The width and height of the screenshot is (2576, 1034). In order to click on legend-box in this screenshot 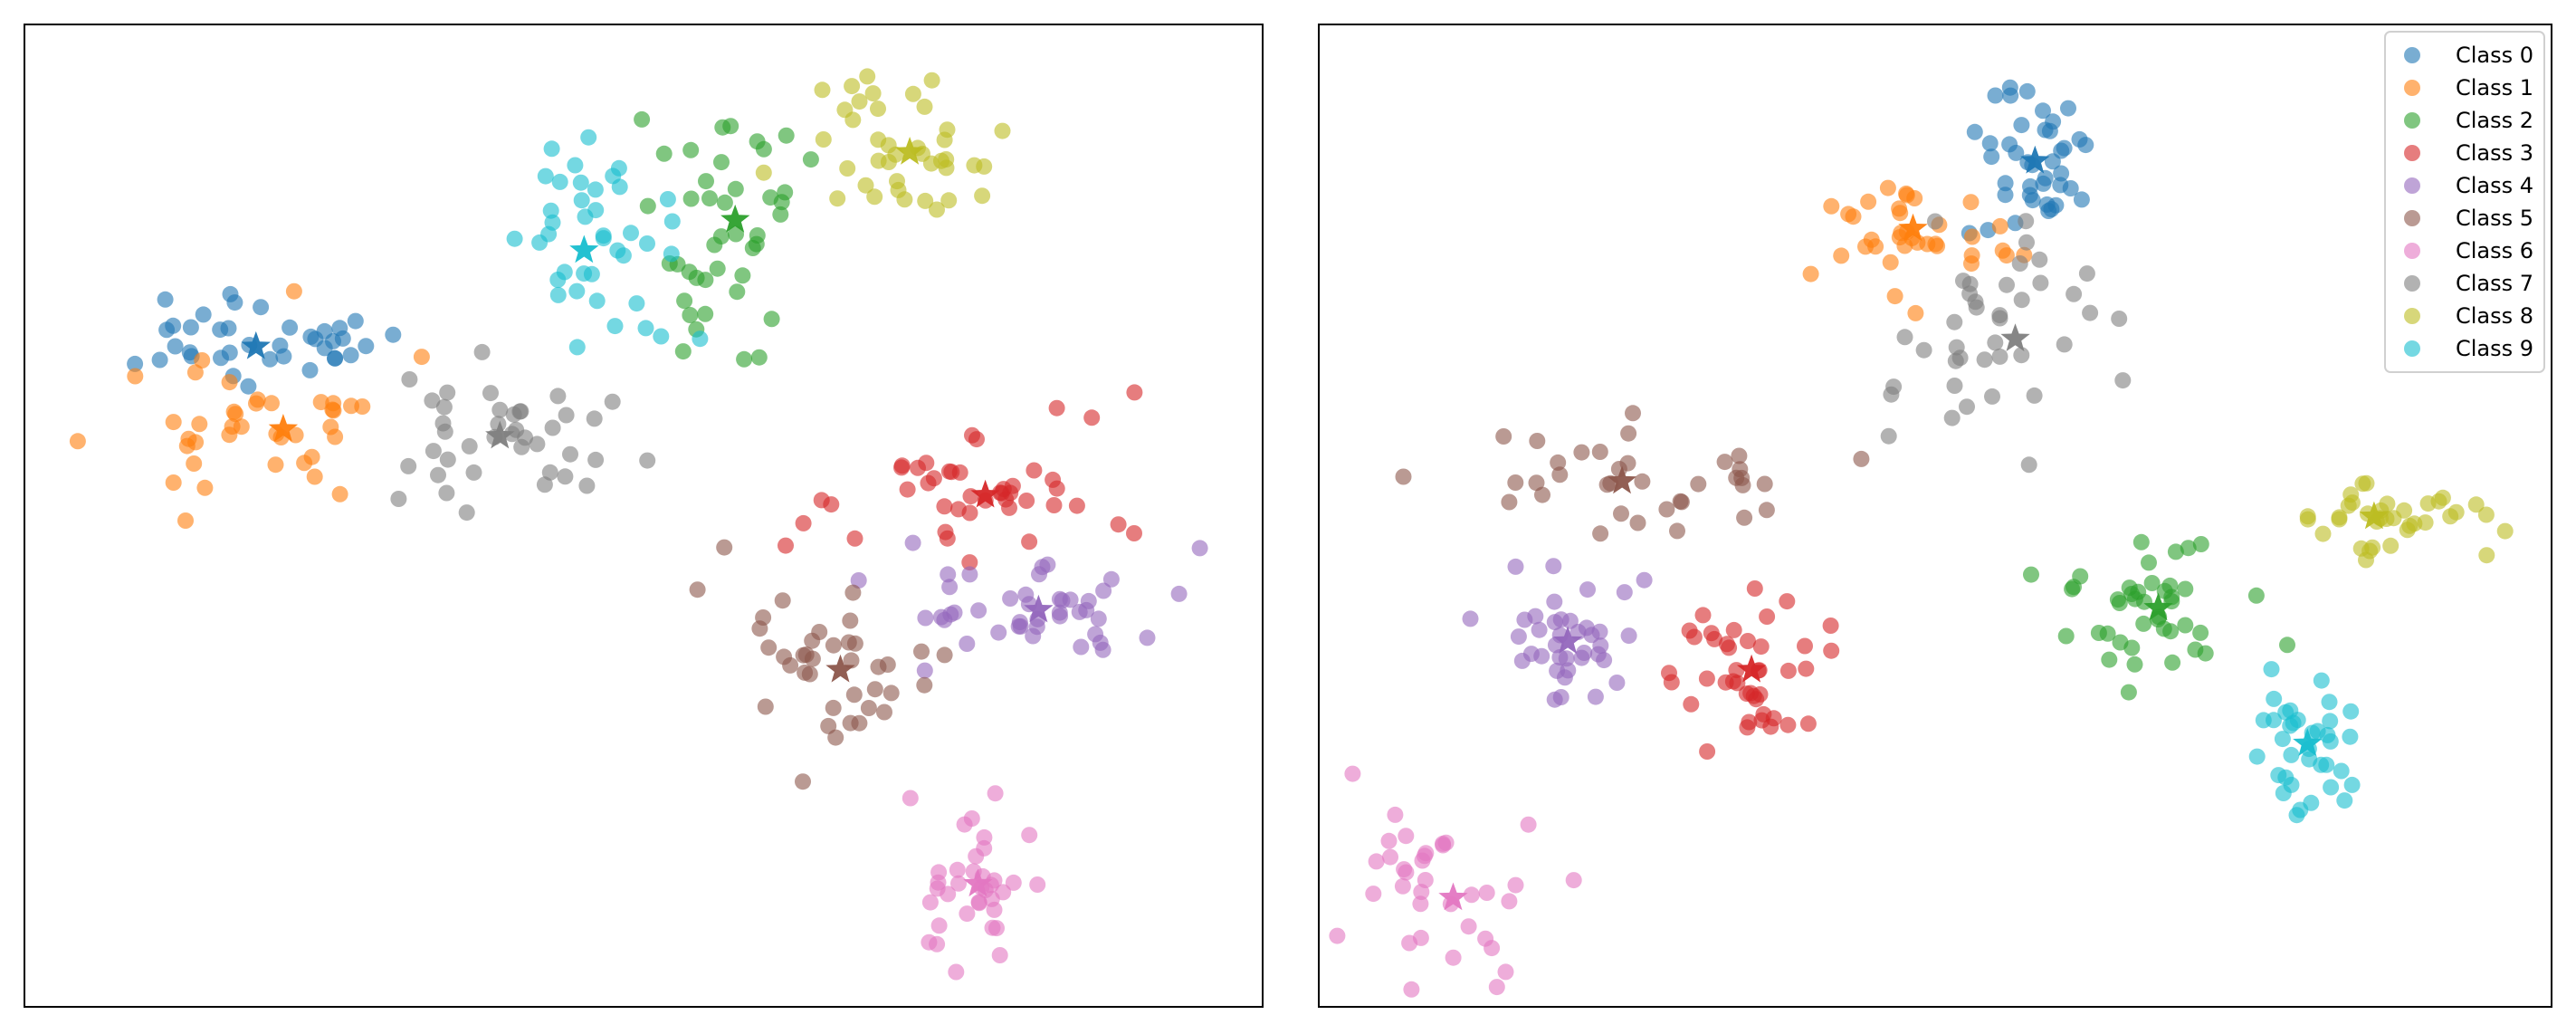, I will do `click(2465, 202)`.